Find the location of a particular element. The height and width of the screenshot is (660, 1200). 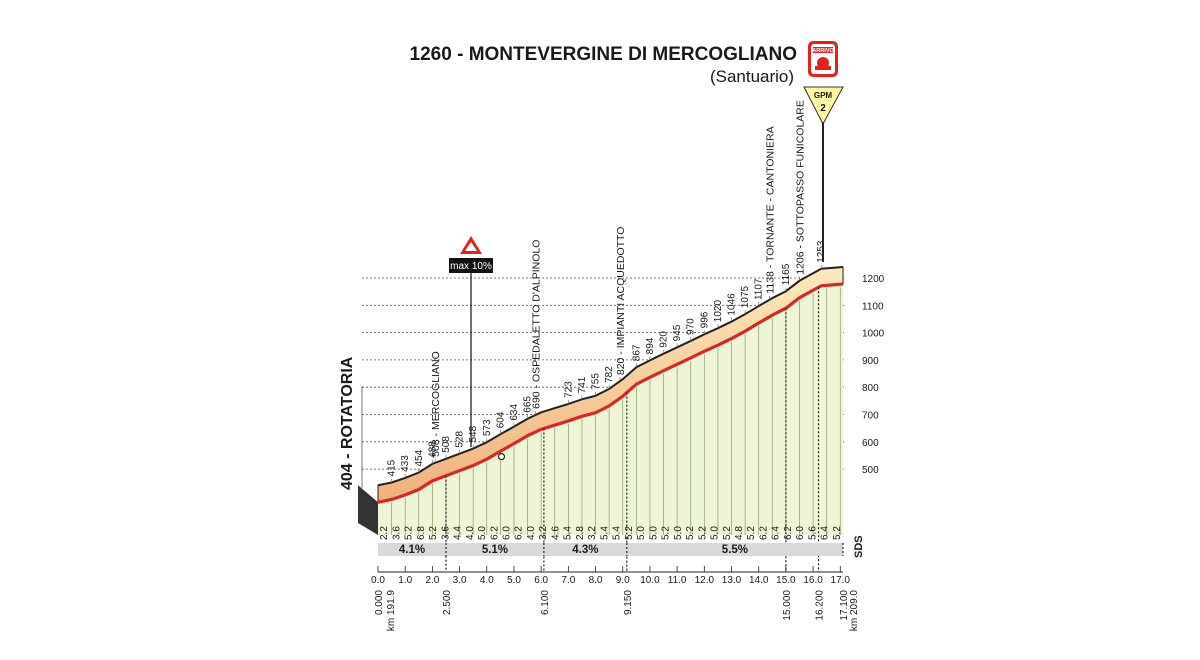

waypoint-label: 820 - IMPIANTI ACQUEDOTTO is located at coordinates (621, 301).